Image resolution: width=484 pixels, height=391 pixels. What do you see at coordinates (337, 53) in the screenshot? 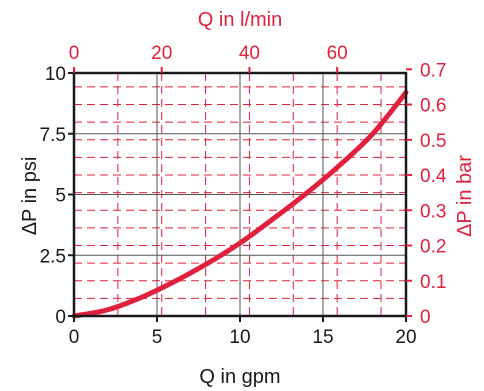
I see `x-tick-label-lmin: 60` at bounding box center [337, 53].